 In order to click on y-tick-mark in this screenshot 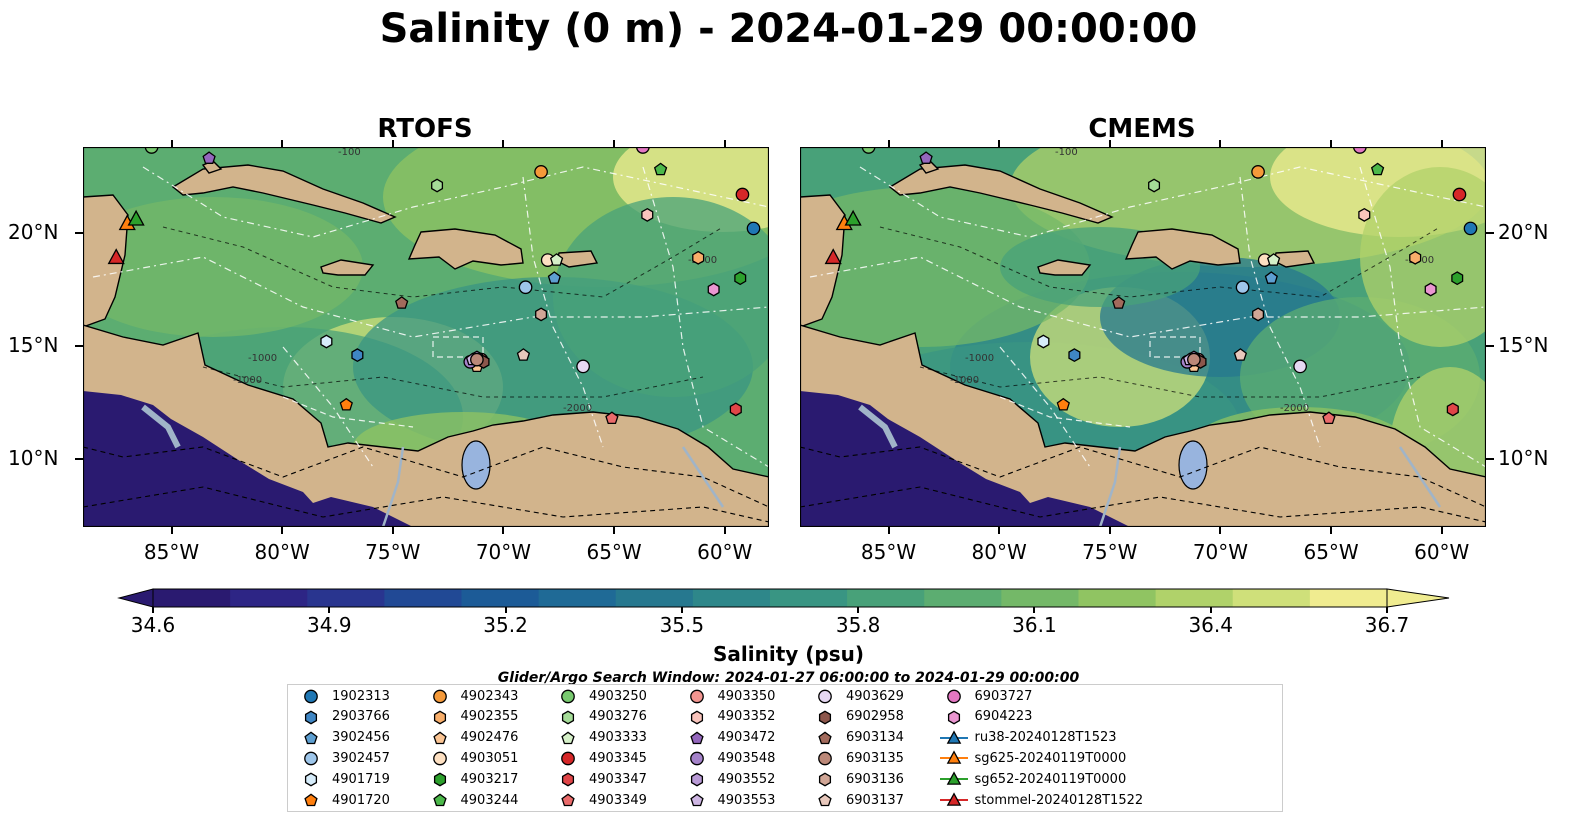, I will do `click(79, 346)`.